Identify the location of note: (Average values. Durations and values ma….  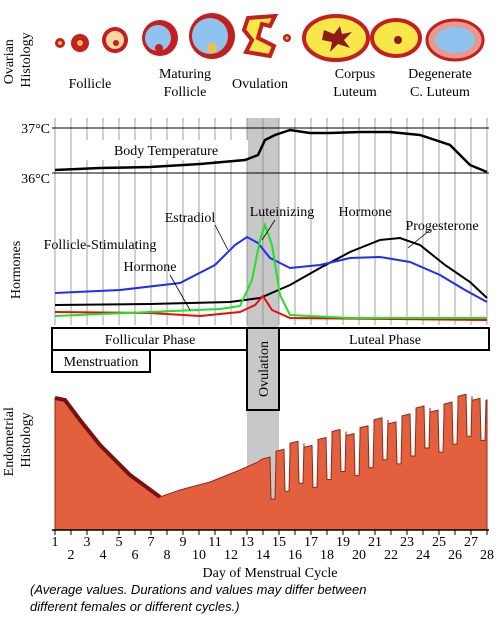
(198, 589).